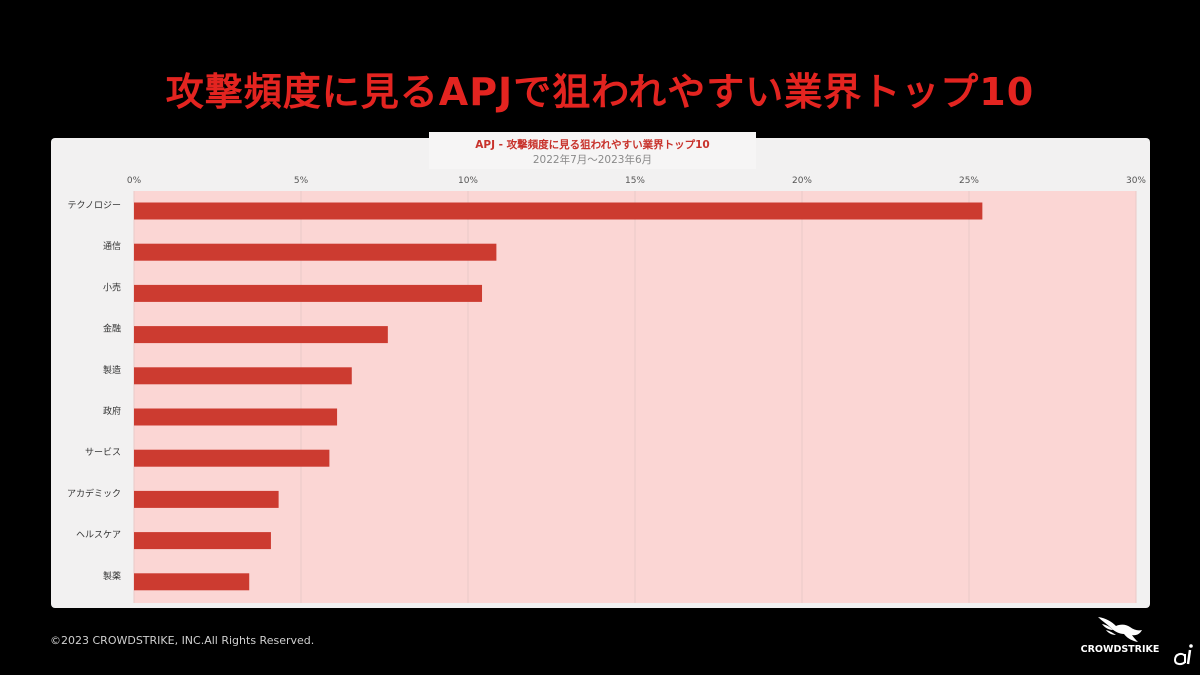 The height and width of the screenshot is (675, 1200). What do you see at coordinates (1136, 181) in the screenshot?
I see `x-tick-label: 30%` at bounding box center [1136, 181].